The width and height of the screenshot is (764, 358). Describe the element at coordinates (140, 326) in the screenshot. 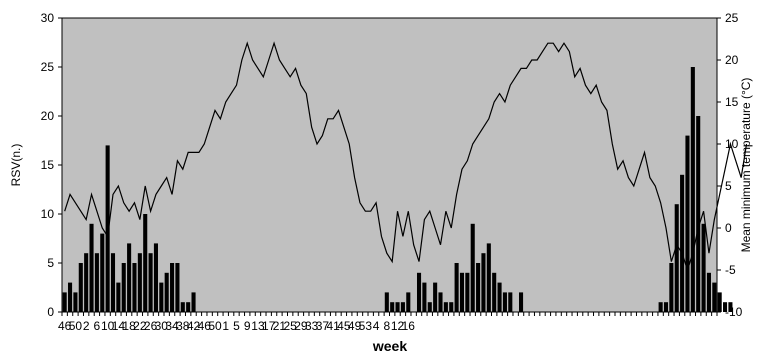

I see `x-tick-label: 22` at that location.